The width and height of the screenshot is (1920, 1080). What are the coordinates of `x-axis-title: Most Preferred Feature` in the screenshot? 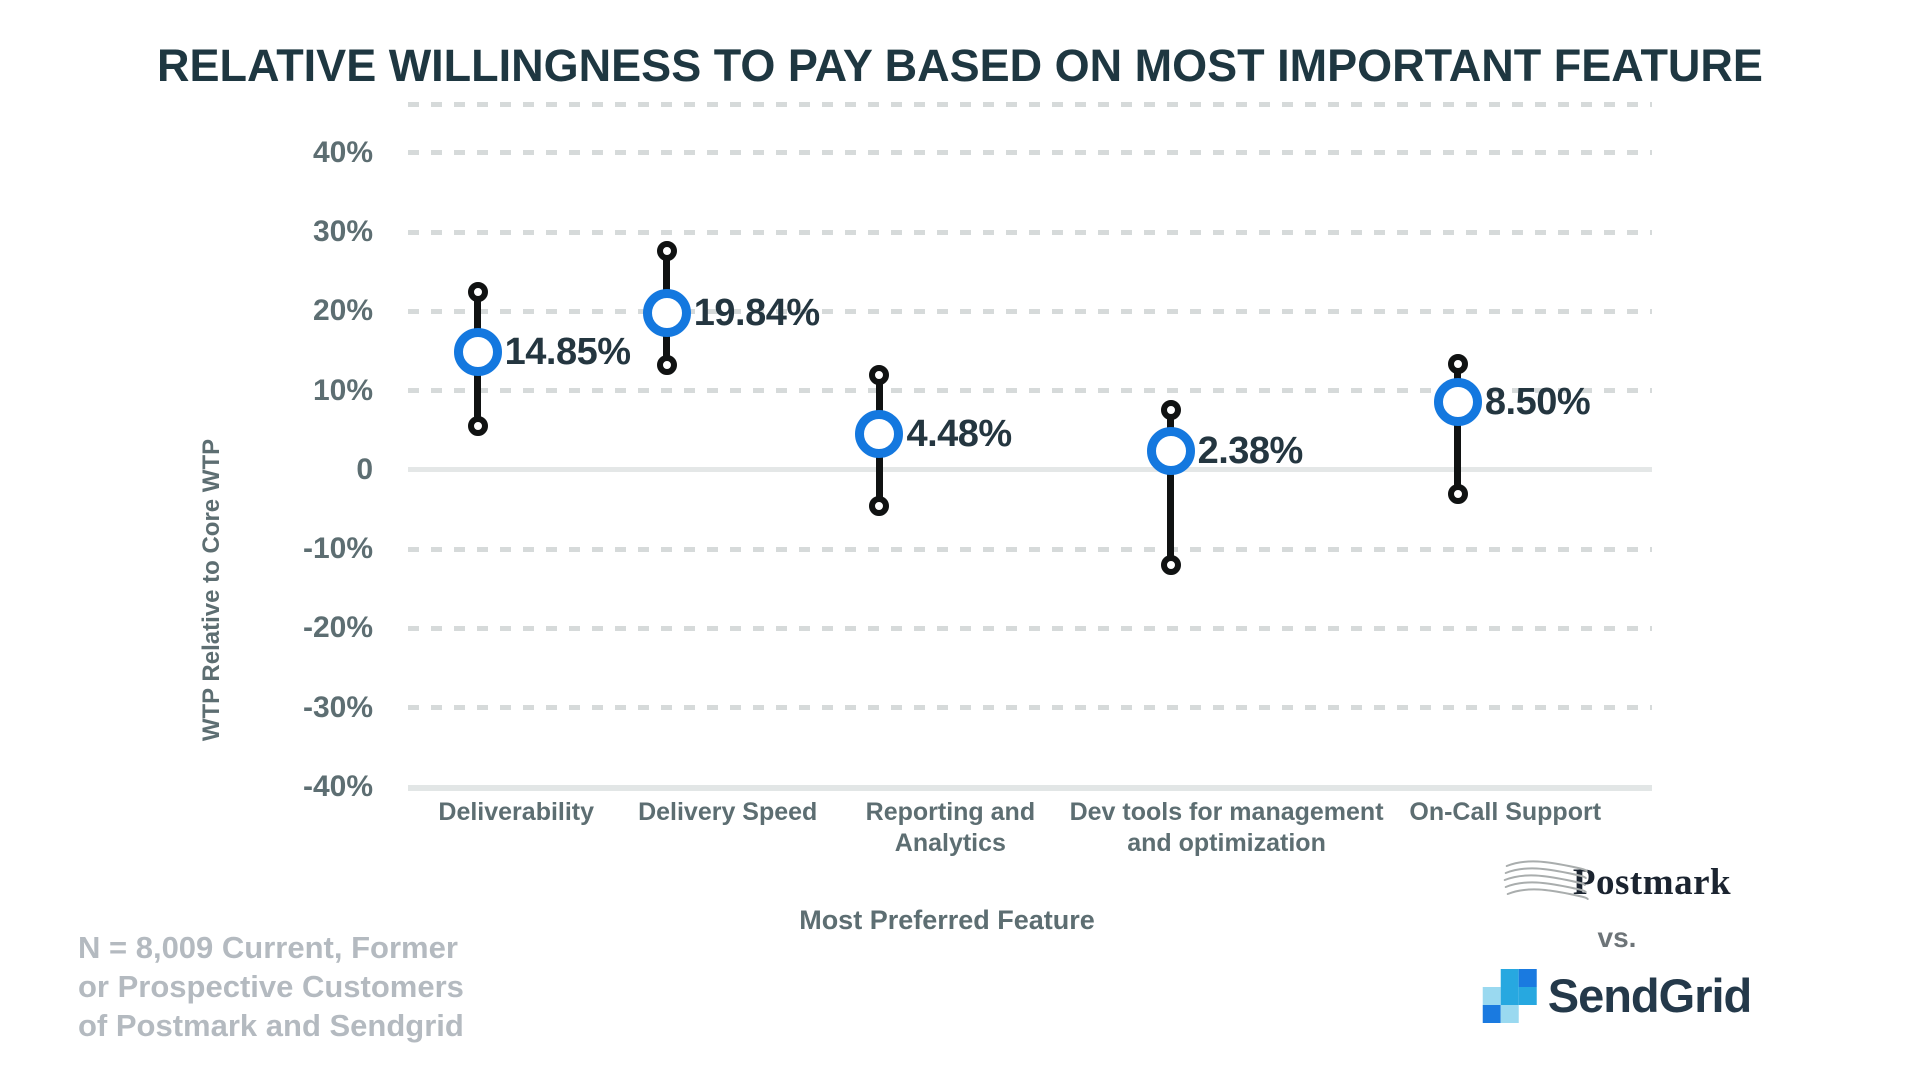 It's located at (947, 920).